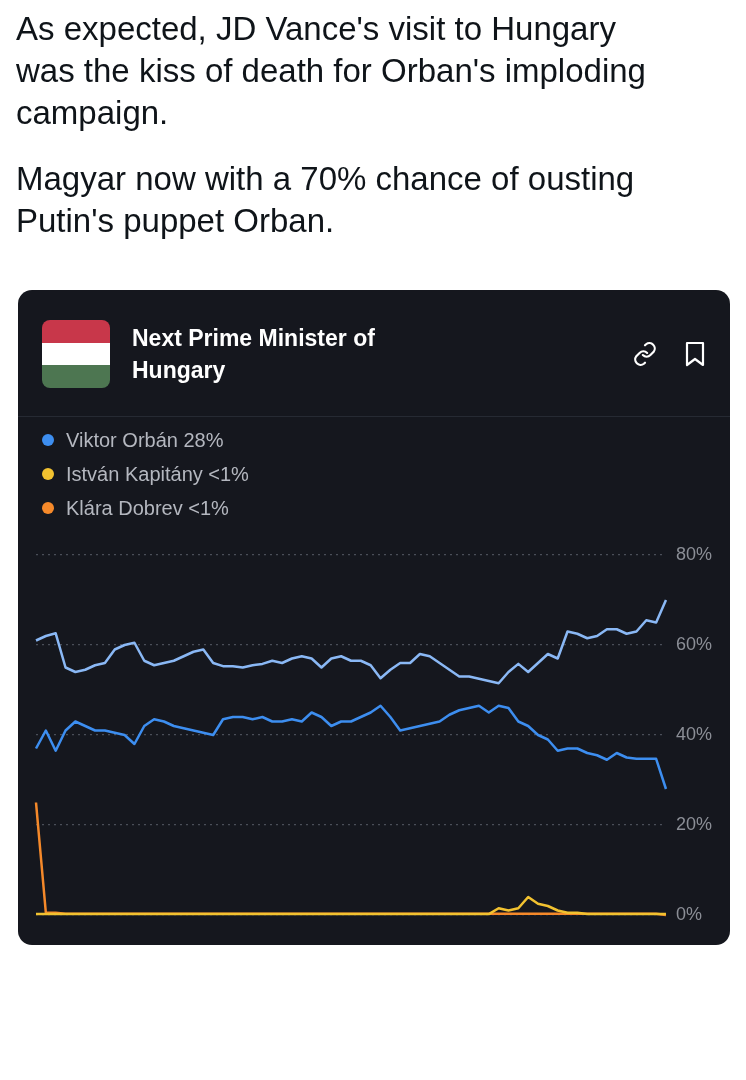  What do you see at coordinates (693, 553) in the screenshot?
I see `y-tick-label: 80%` at bounding box center [693, 553].